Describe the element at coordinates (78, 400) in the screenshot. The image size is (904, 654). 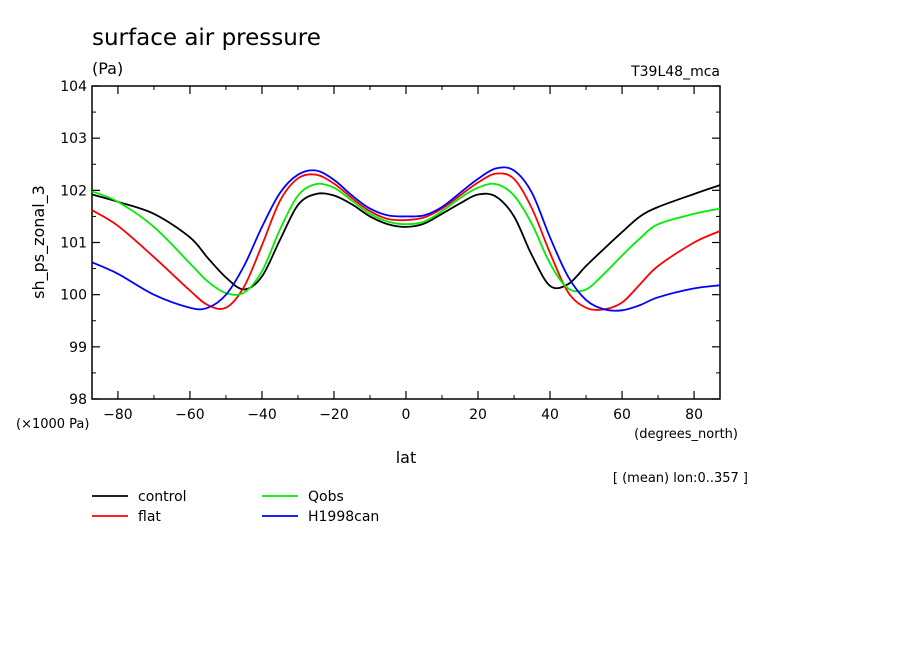
I see `y-tick-label-0: 98` at that location.